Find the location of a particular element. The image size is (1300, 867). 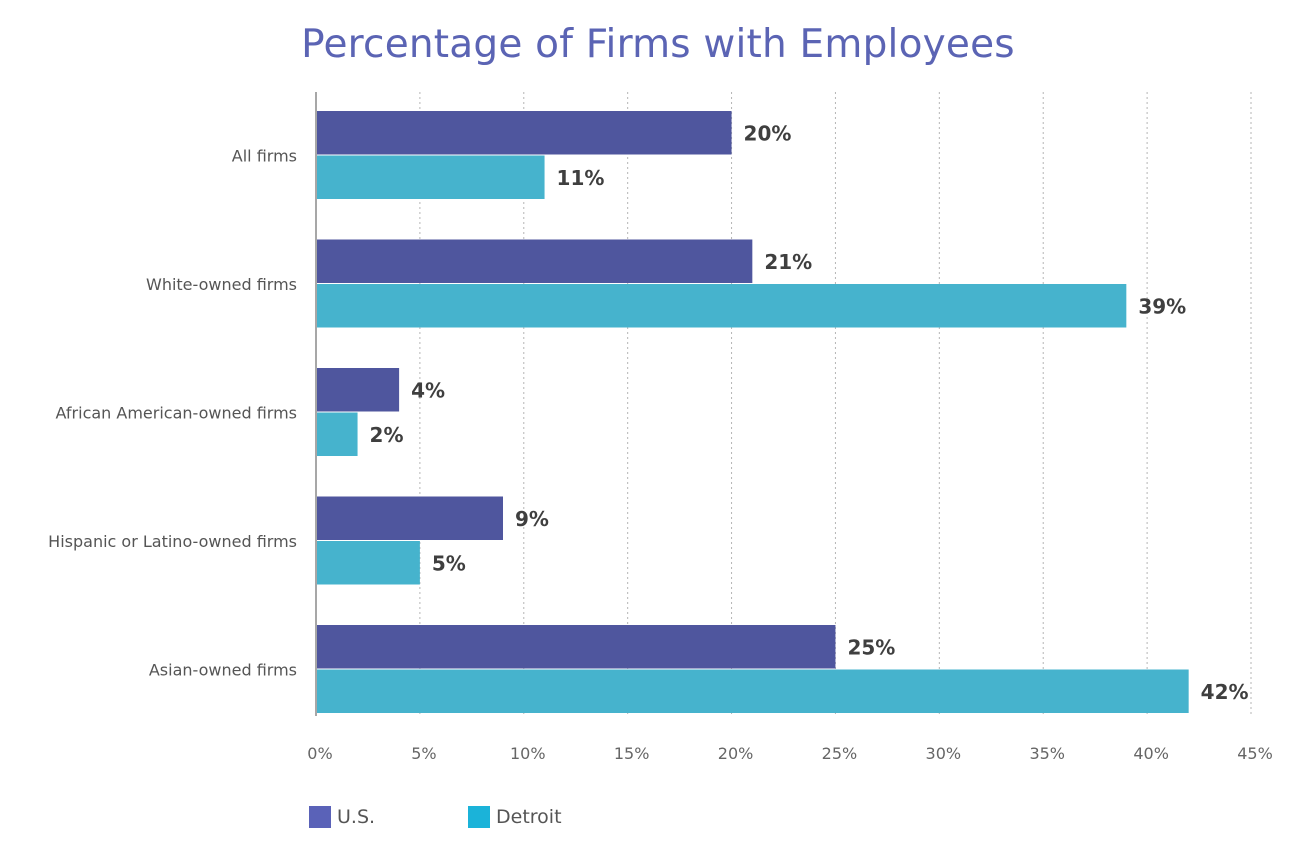

data-label: 9% is located at coordinates (532, 519).